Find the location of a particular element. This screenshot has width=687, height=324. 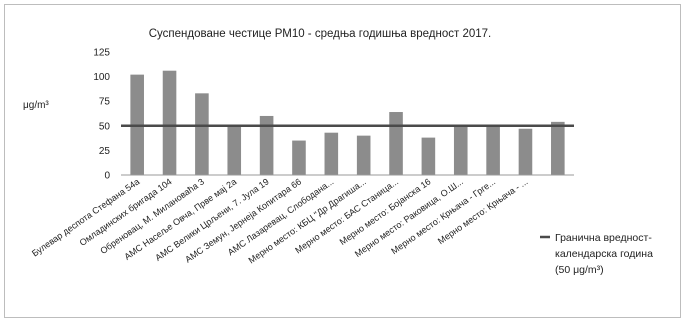

y-tick-label: 75 is located at coordinates (105, 102).